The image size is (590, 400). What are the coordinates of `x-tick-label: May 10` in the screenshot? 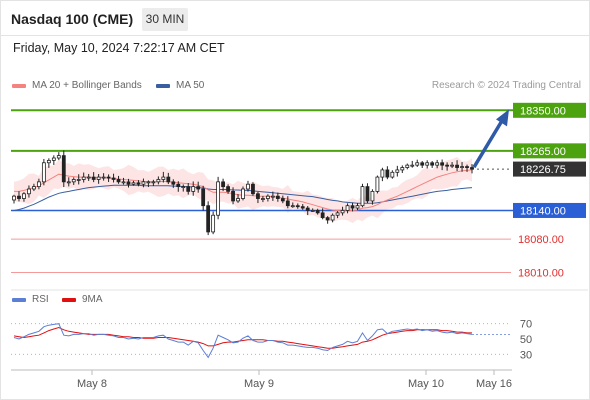 It's located at (426, 384).